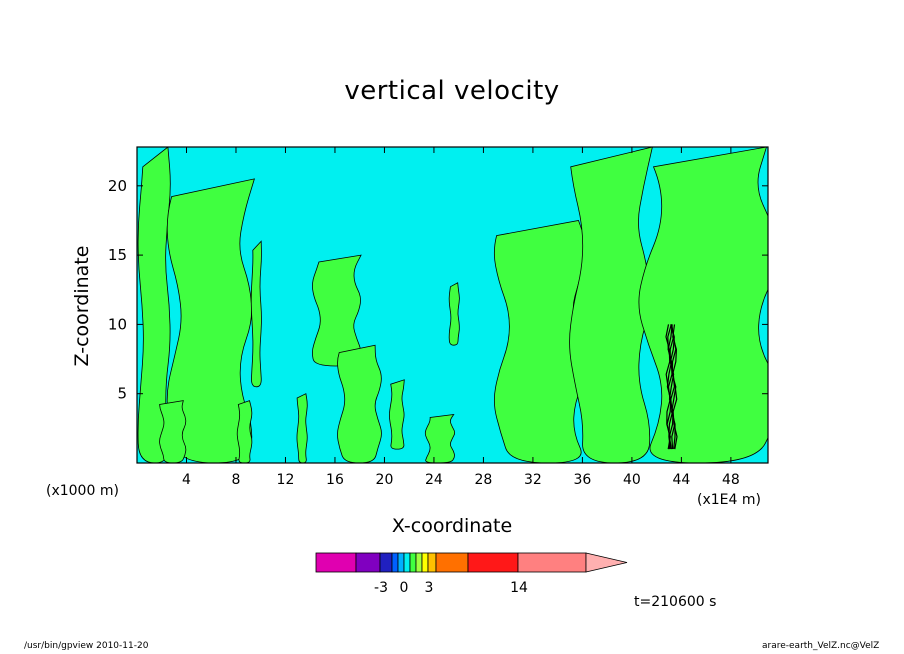 The height and width of the screenshot is (654, 904). I want to click on time-label: t=210600 s, so click(675, 602).